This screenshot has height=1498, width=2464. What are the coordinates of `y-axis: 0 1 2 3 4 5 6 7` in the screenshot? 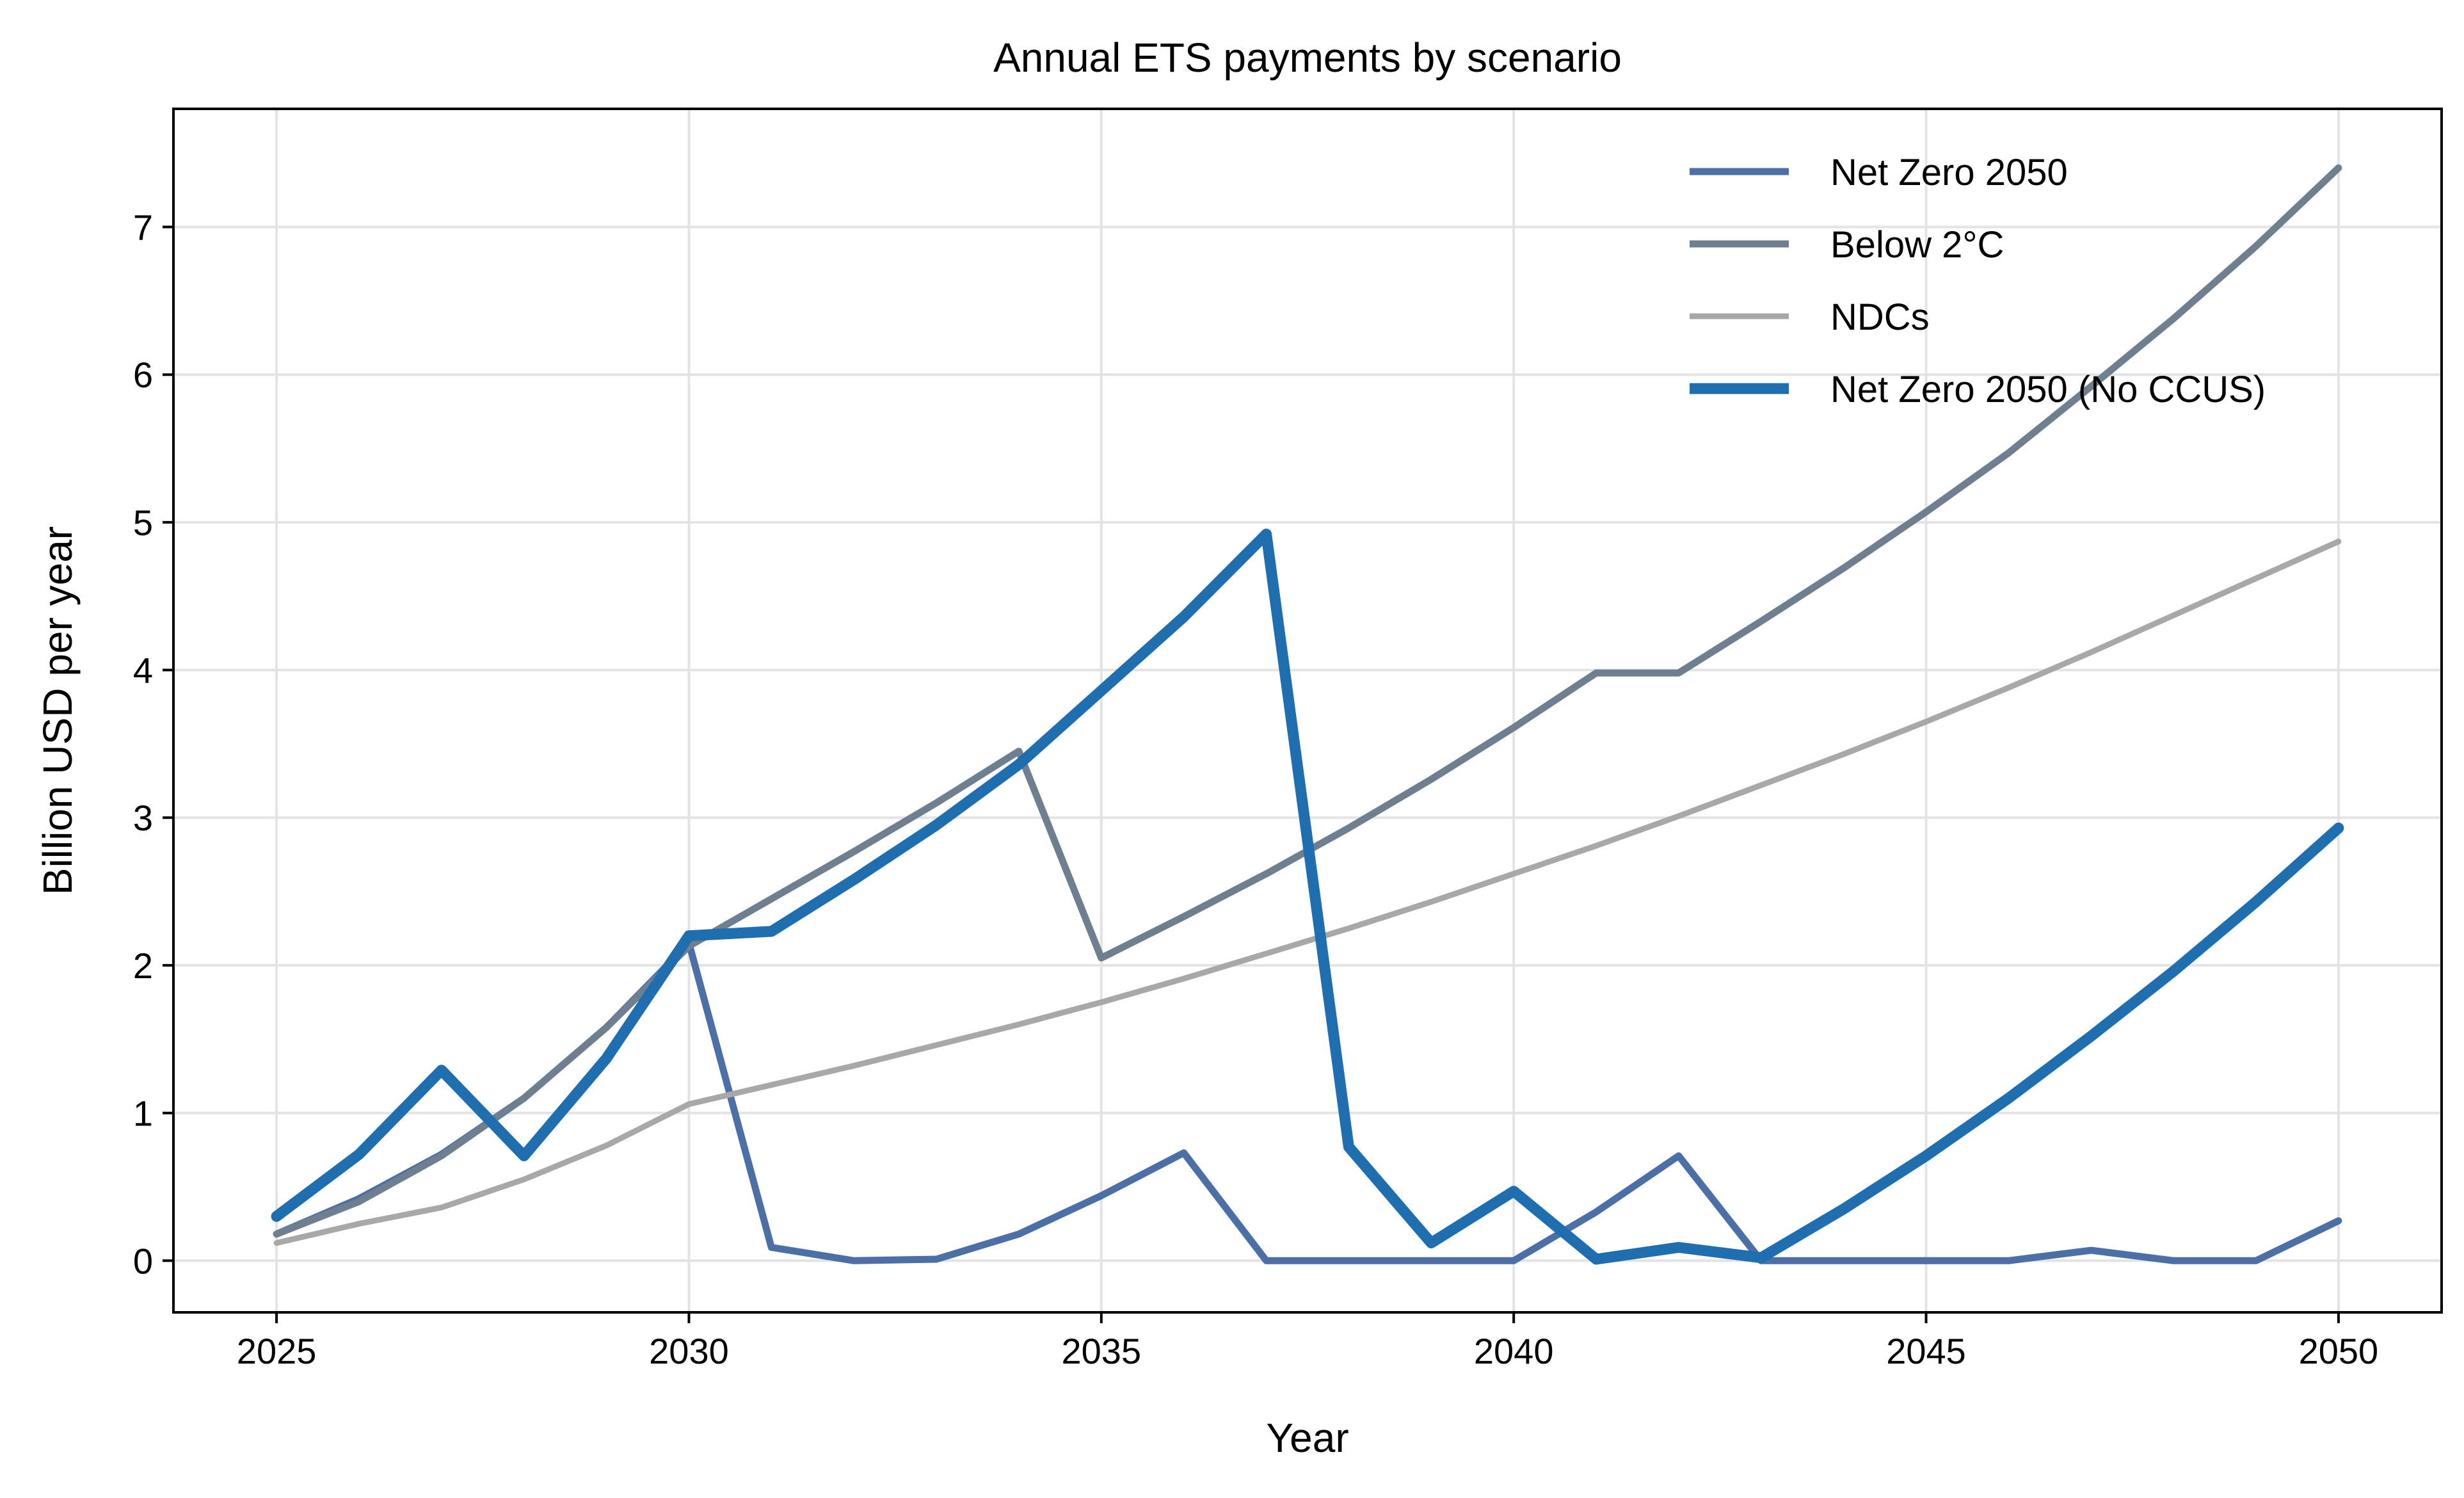 It's located at (153, 744).